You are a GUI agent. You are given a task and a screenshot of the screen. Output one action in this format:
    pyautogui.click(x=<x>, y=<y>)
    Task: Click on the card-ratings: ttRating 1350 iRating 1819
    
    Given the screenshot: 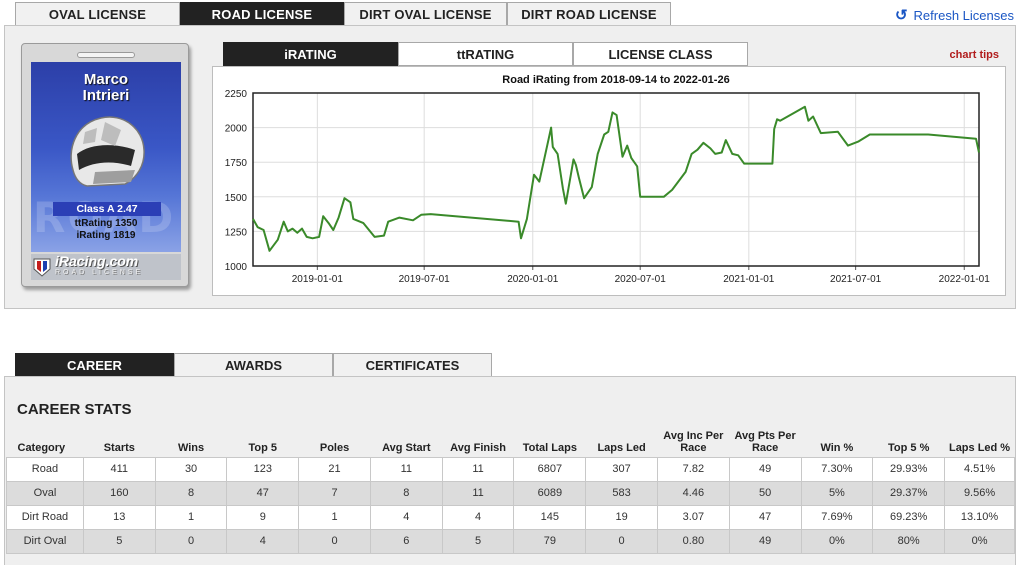 What is the action you would take?
    pyautogui.click(x=106, y=230)
    